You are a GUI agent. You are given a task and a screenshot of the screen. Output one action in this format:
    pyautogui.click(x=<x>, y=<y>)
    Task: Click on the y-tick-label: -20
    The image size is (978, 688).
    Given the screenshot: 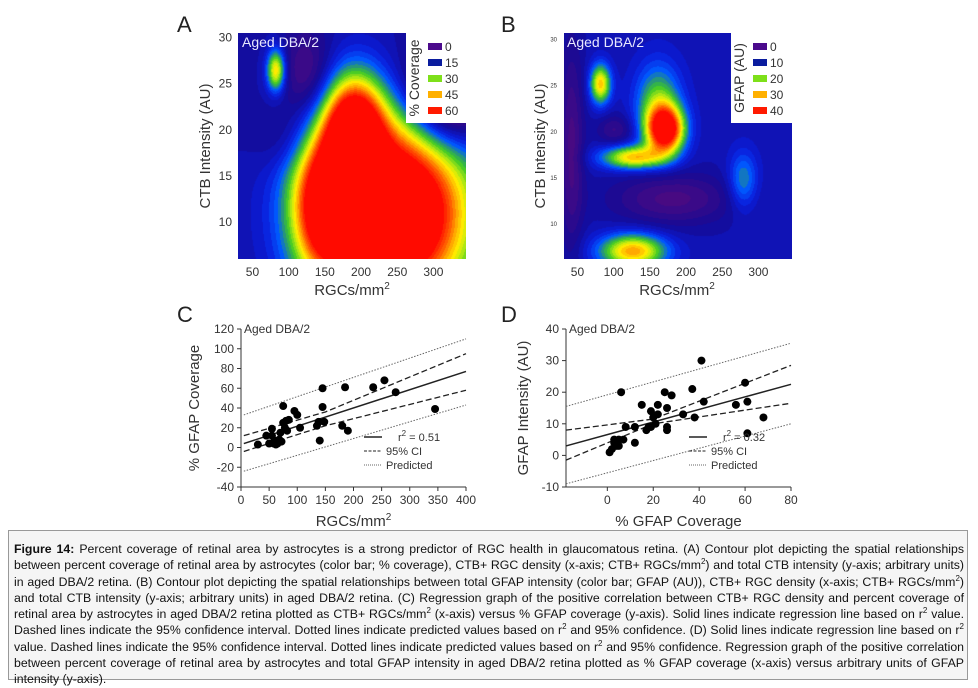 What is the action you would take?
    pyautogui.click(x=226, y=467)
    